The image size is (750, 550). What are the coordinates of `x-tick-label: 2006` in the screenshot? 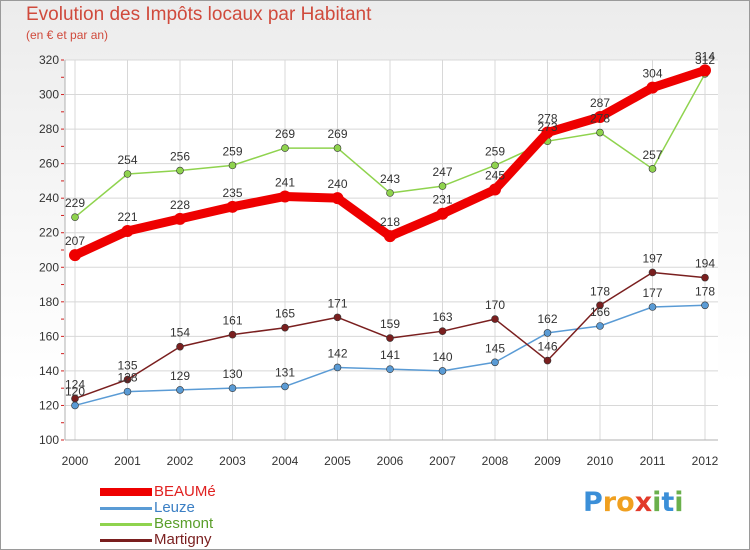 It's located at (390, 461).